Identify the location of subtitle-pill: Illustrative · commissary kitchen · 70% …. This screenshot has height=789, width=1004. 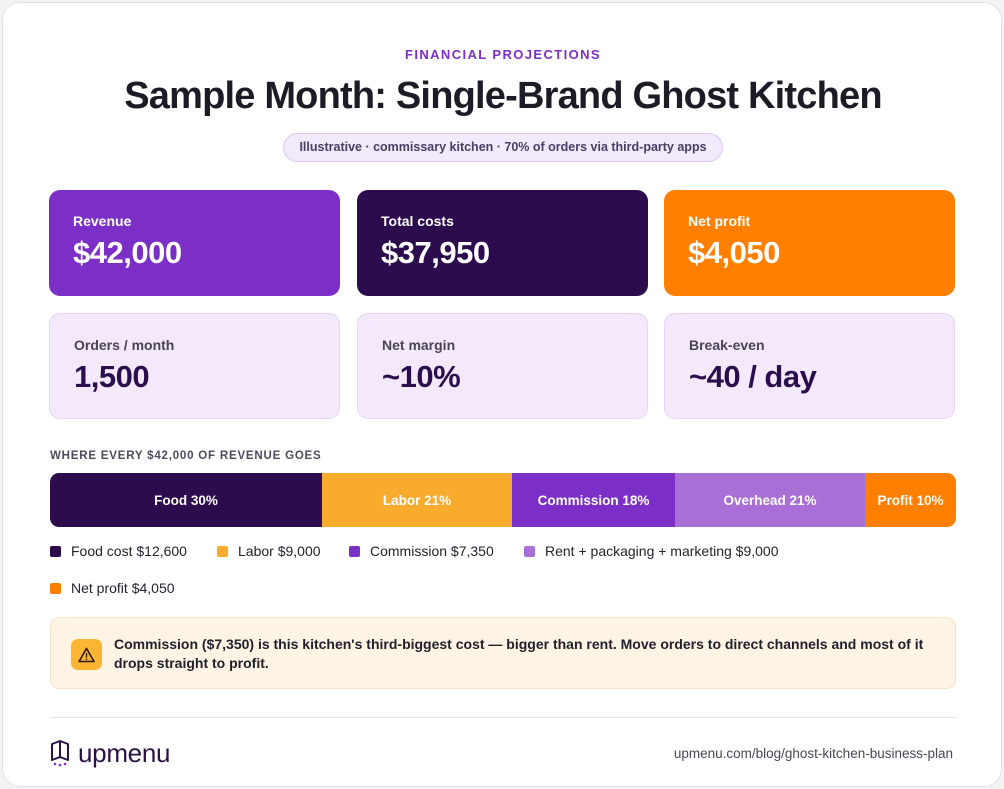
(503, 147).